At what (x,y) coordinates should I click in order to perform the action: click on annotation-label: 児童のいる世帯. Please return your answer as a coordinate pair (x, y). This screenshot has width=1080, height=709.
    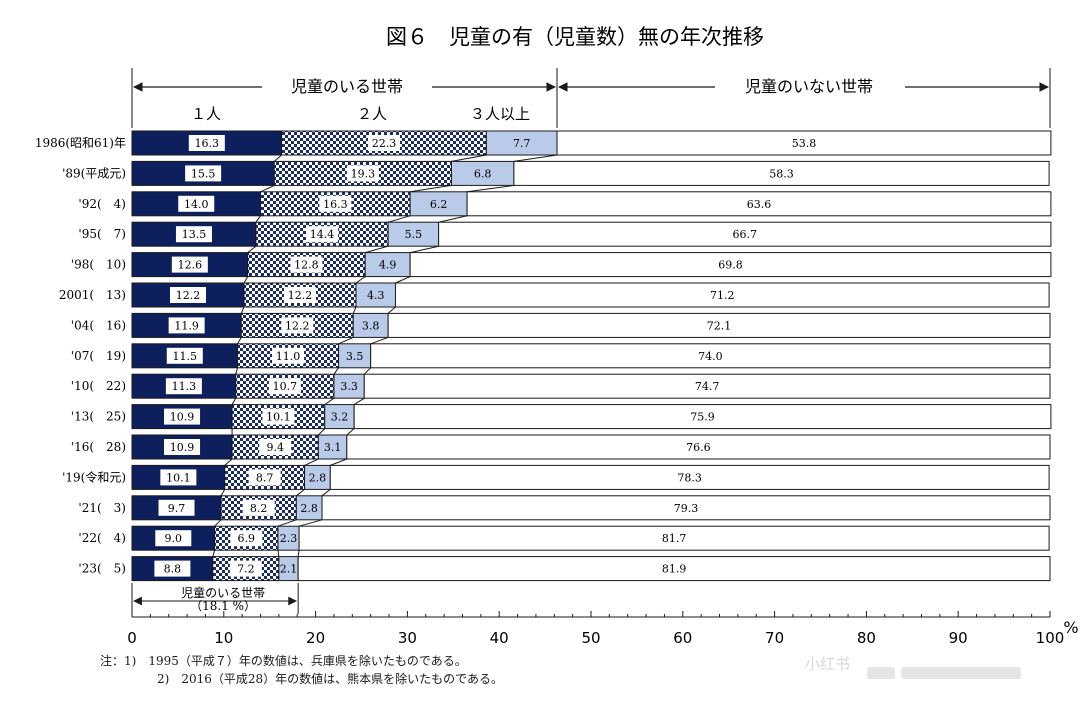
    Looking at the image, I should click on (223, 592).